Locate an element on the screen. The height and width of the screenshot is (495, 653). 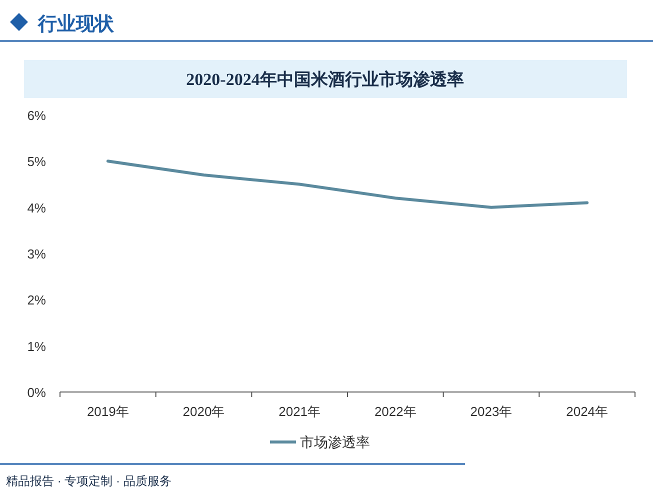
x-tick-label: 2022年 is located at coordinates (395, 411).